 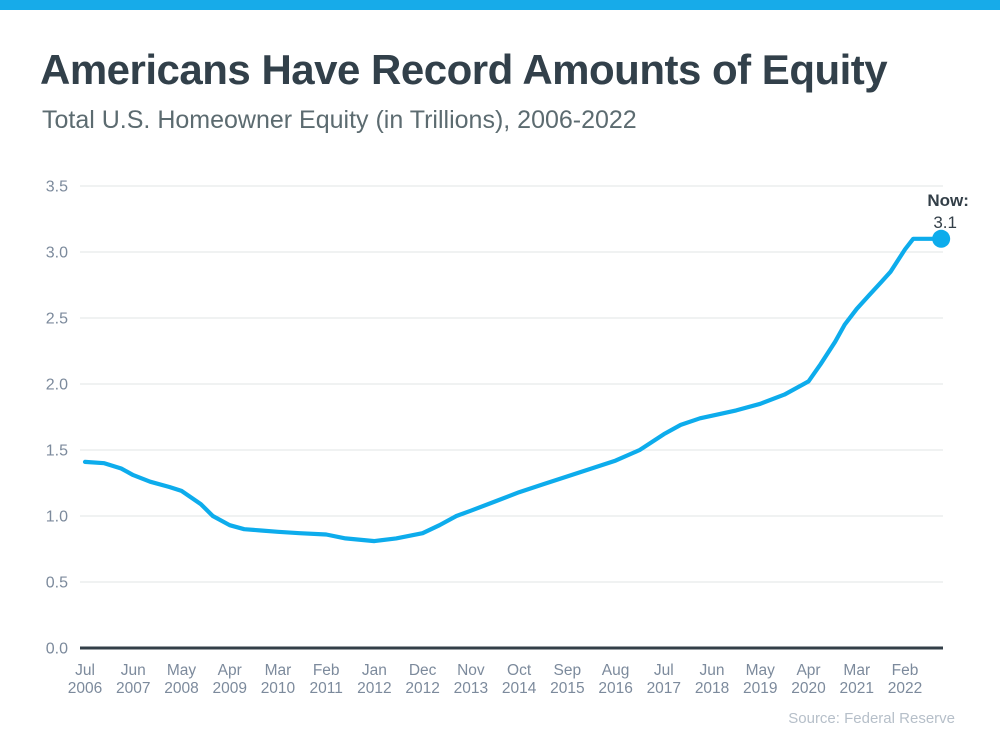 What do you see at coordinates (664, 679) in the screenshot?
I see `x-tick-label: Jul 2017` at bounding box center [664, 679].